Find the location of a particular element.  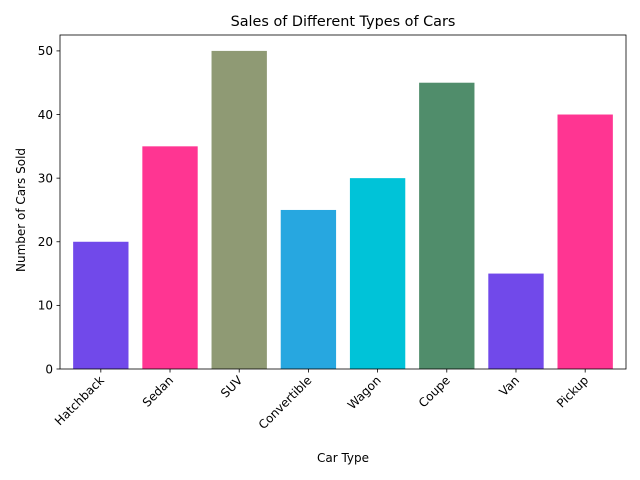

y-tick-label: 10 is located at coordinates (45, 306).